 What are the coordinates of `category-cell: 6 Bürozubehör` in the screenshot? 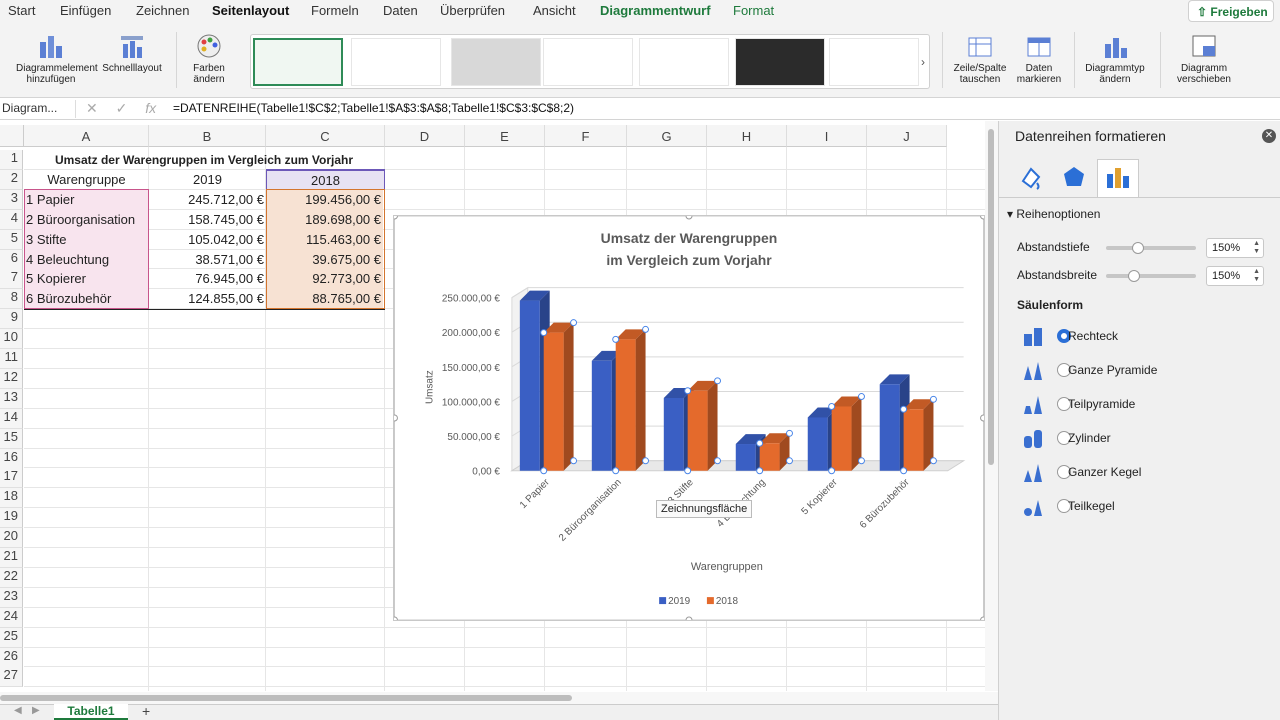 It's located at (86, 299).